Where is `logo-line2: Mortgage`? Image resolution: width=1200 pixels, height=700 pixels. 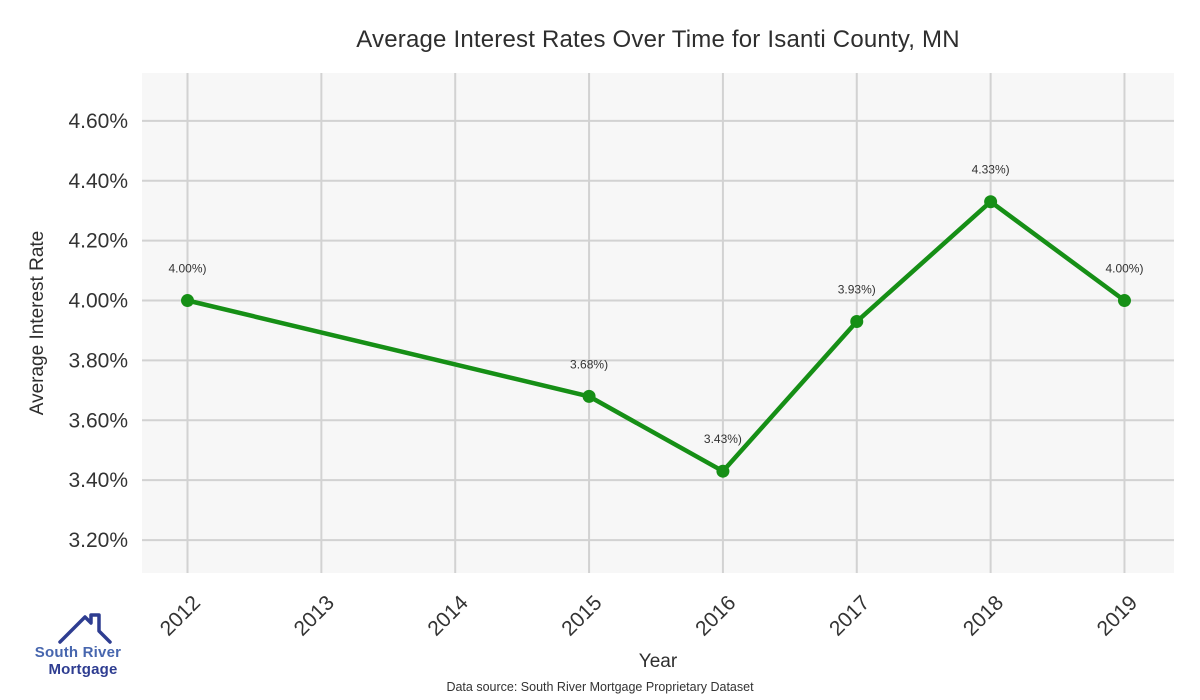
logo-line2: Mortgage is located at coordinates (83, 669).